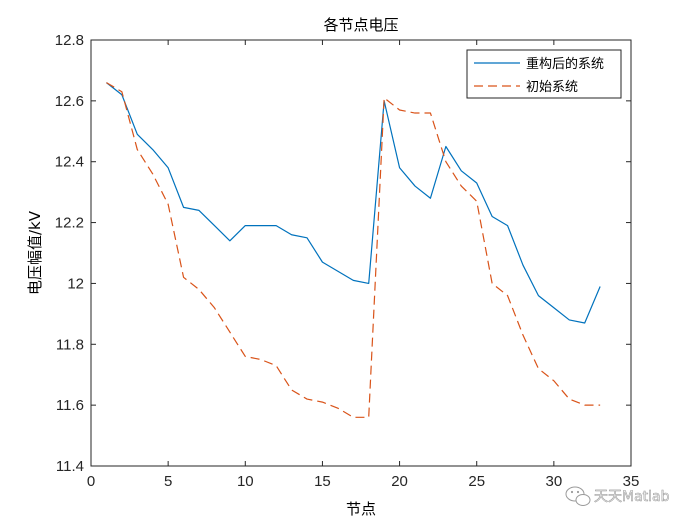  What do you see at coordinates (552, 87) in the screenshot?
I see `legend-label-series-2: 初始系统` at bounding box center [552, 87].